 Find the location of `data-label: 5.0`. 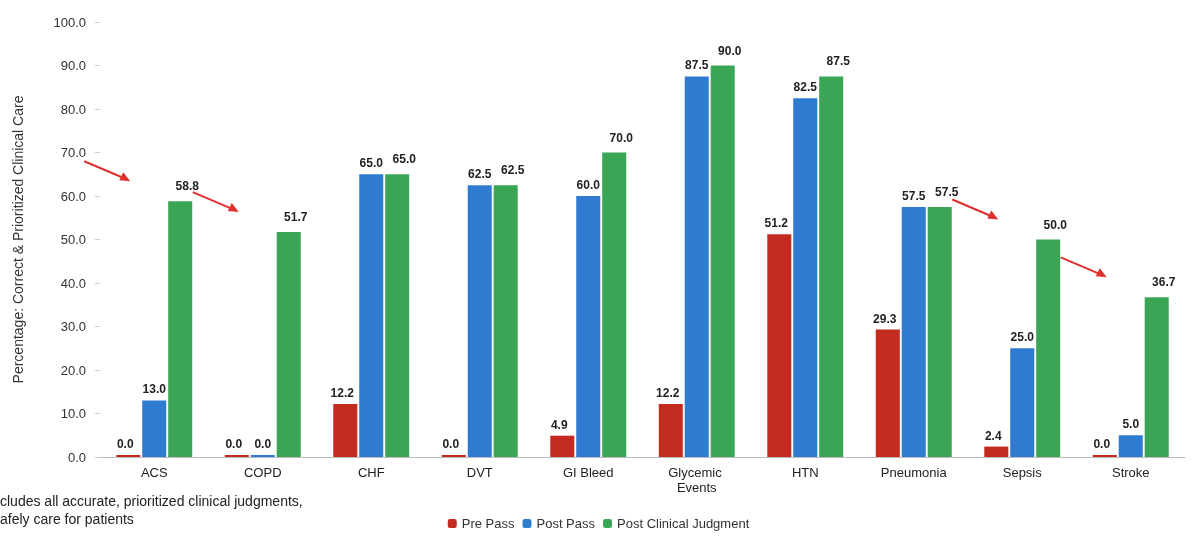

data-label: 5.0 is located at coordinates (1131, 424).